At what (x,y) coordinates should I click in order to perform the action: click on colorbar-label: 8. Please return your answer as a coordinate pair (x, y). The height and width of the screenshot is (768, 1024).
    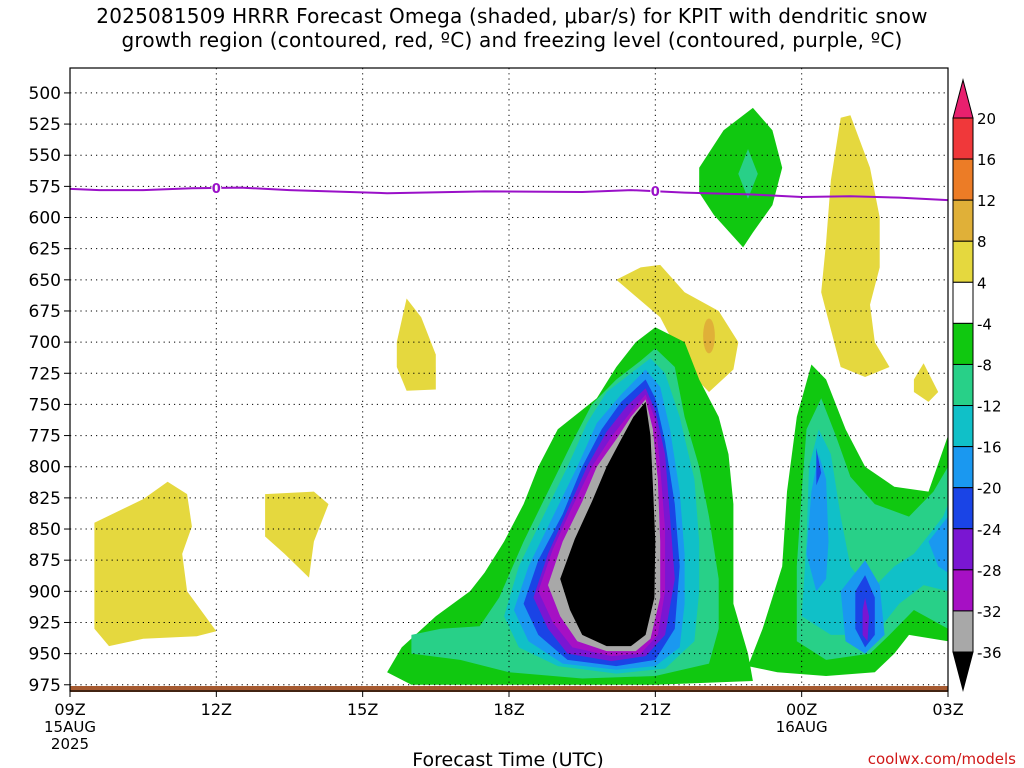
    Looking at the image, I should click on (982, 242).